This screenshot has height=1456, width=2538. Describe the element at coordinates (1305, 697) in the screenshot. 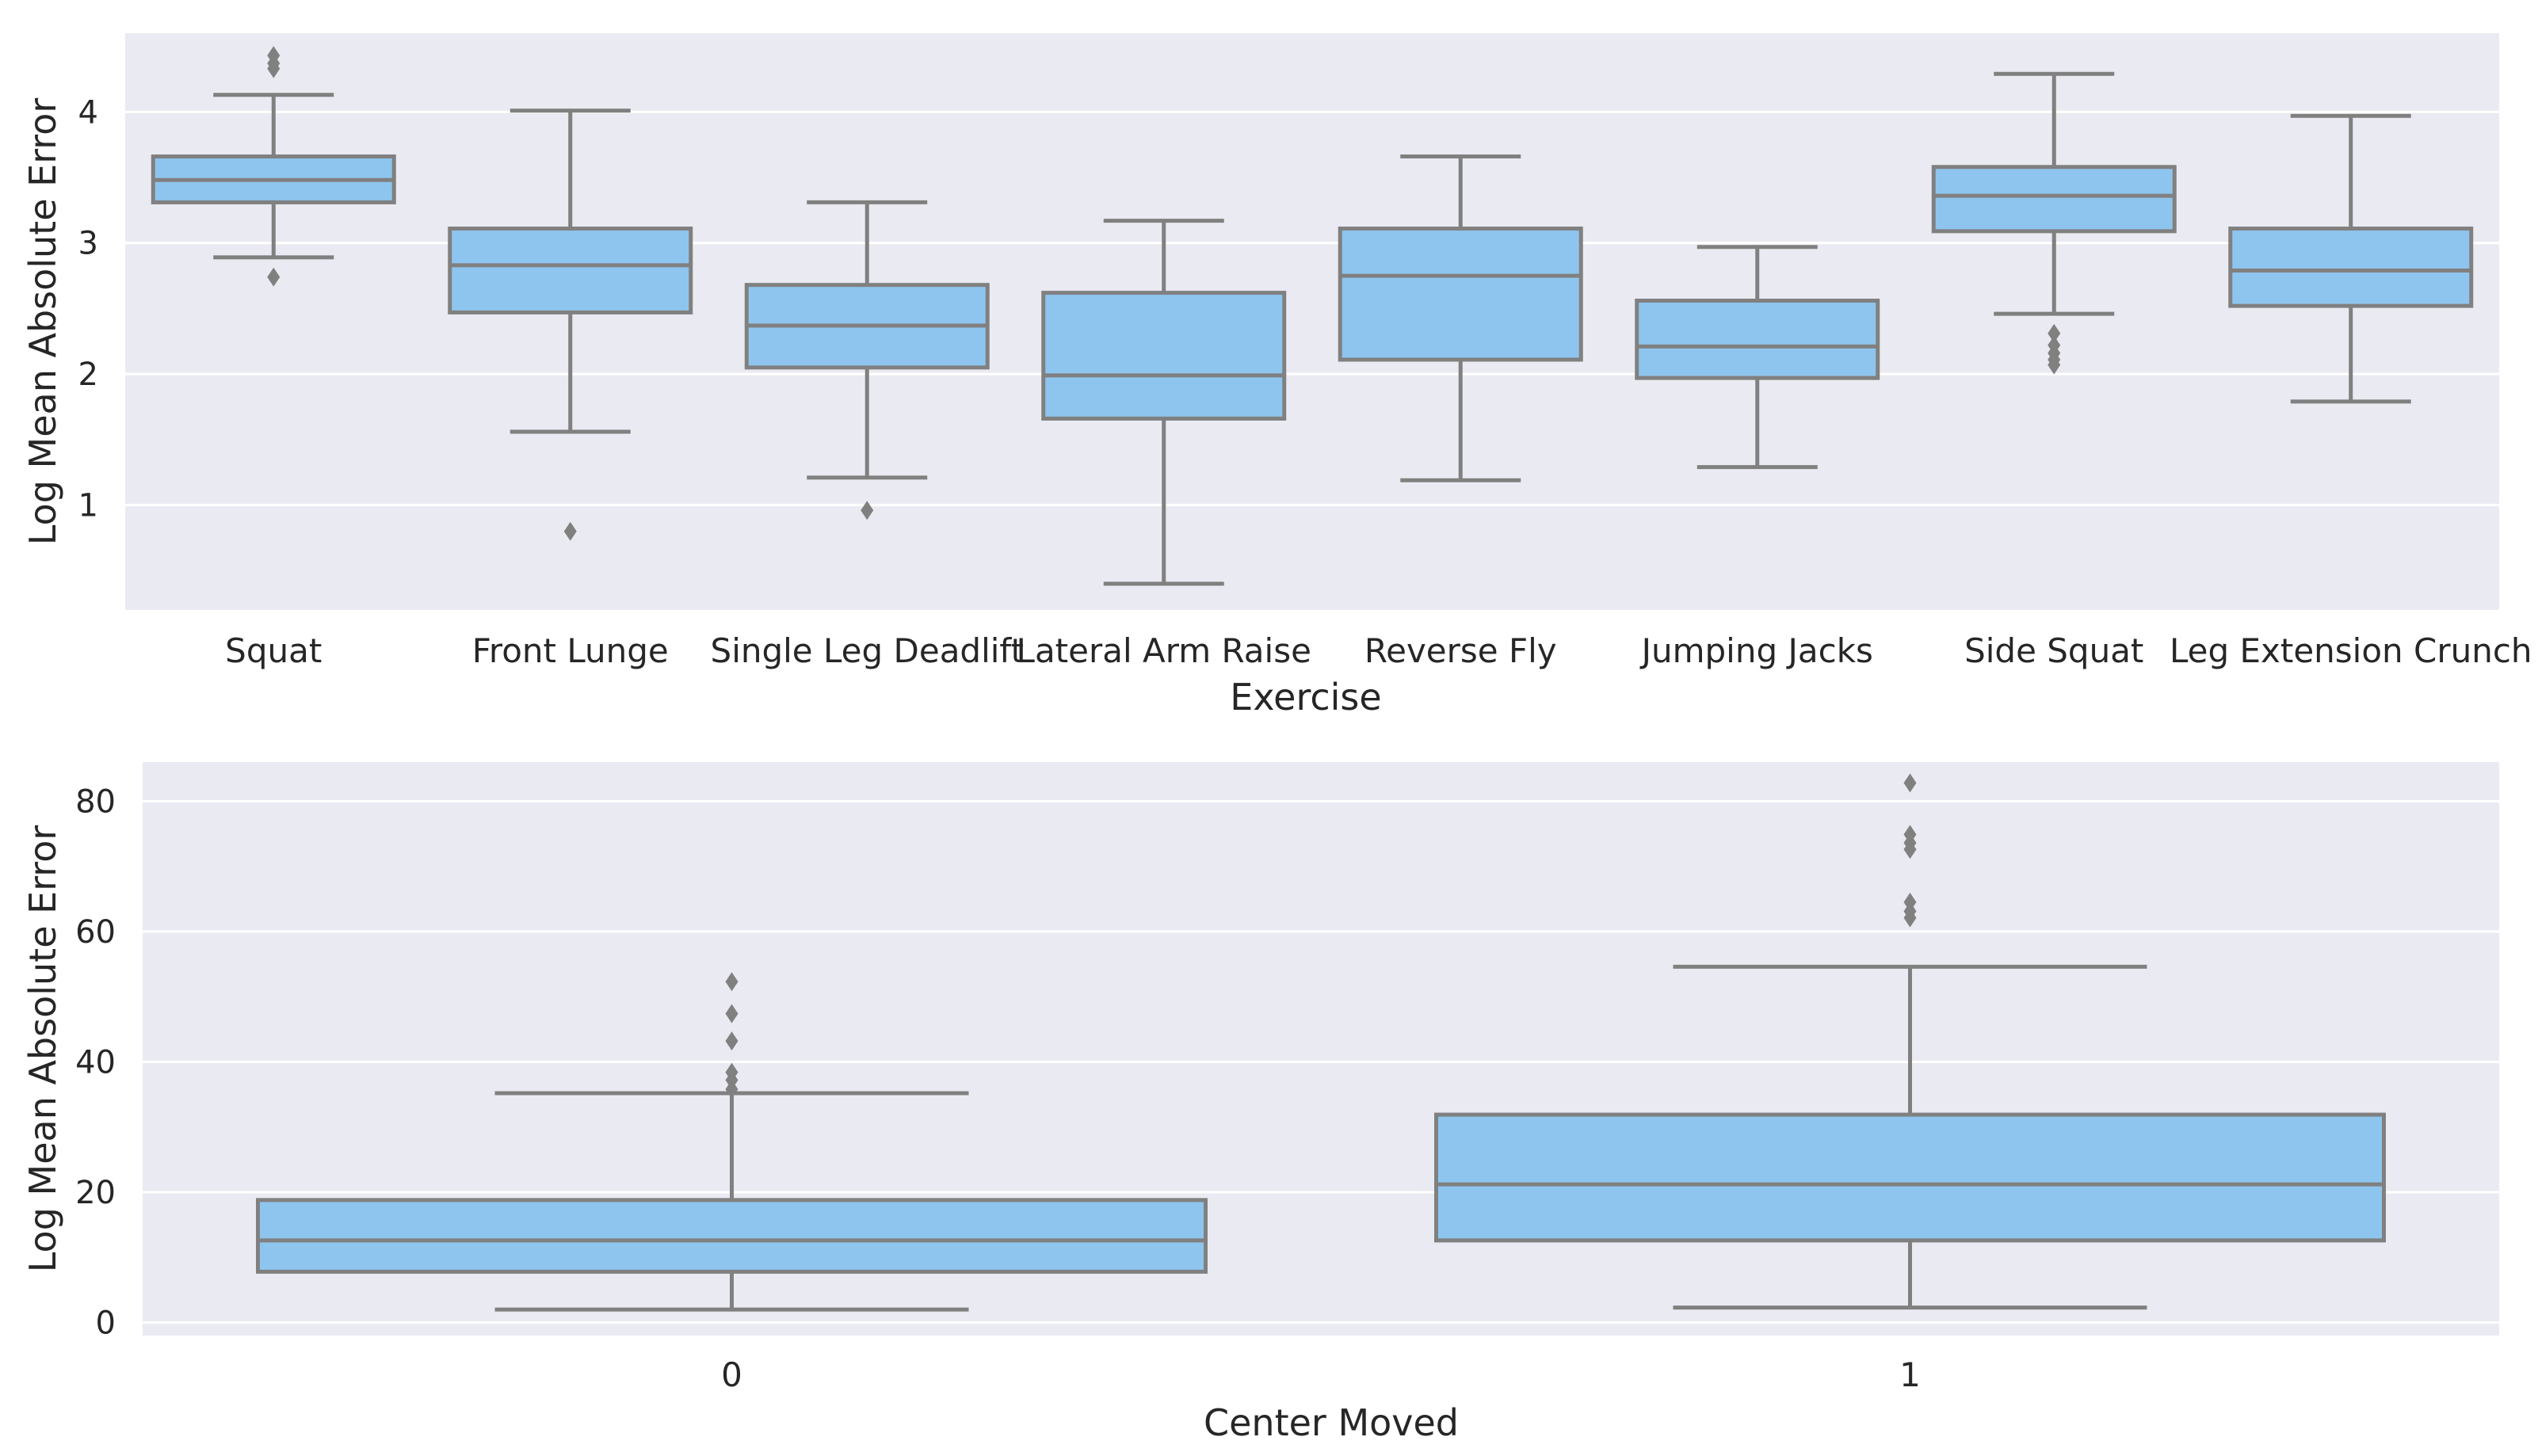

I see `exercise-x-axis-label: Exercise` at that location.